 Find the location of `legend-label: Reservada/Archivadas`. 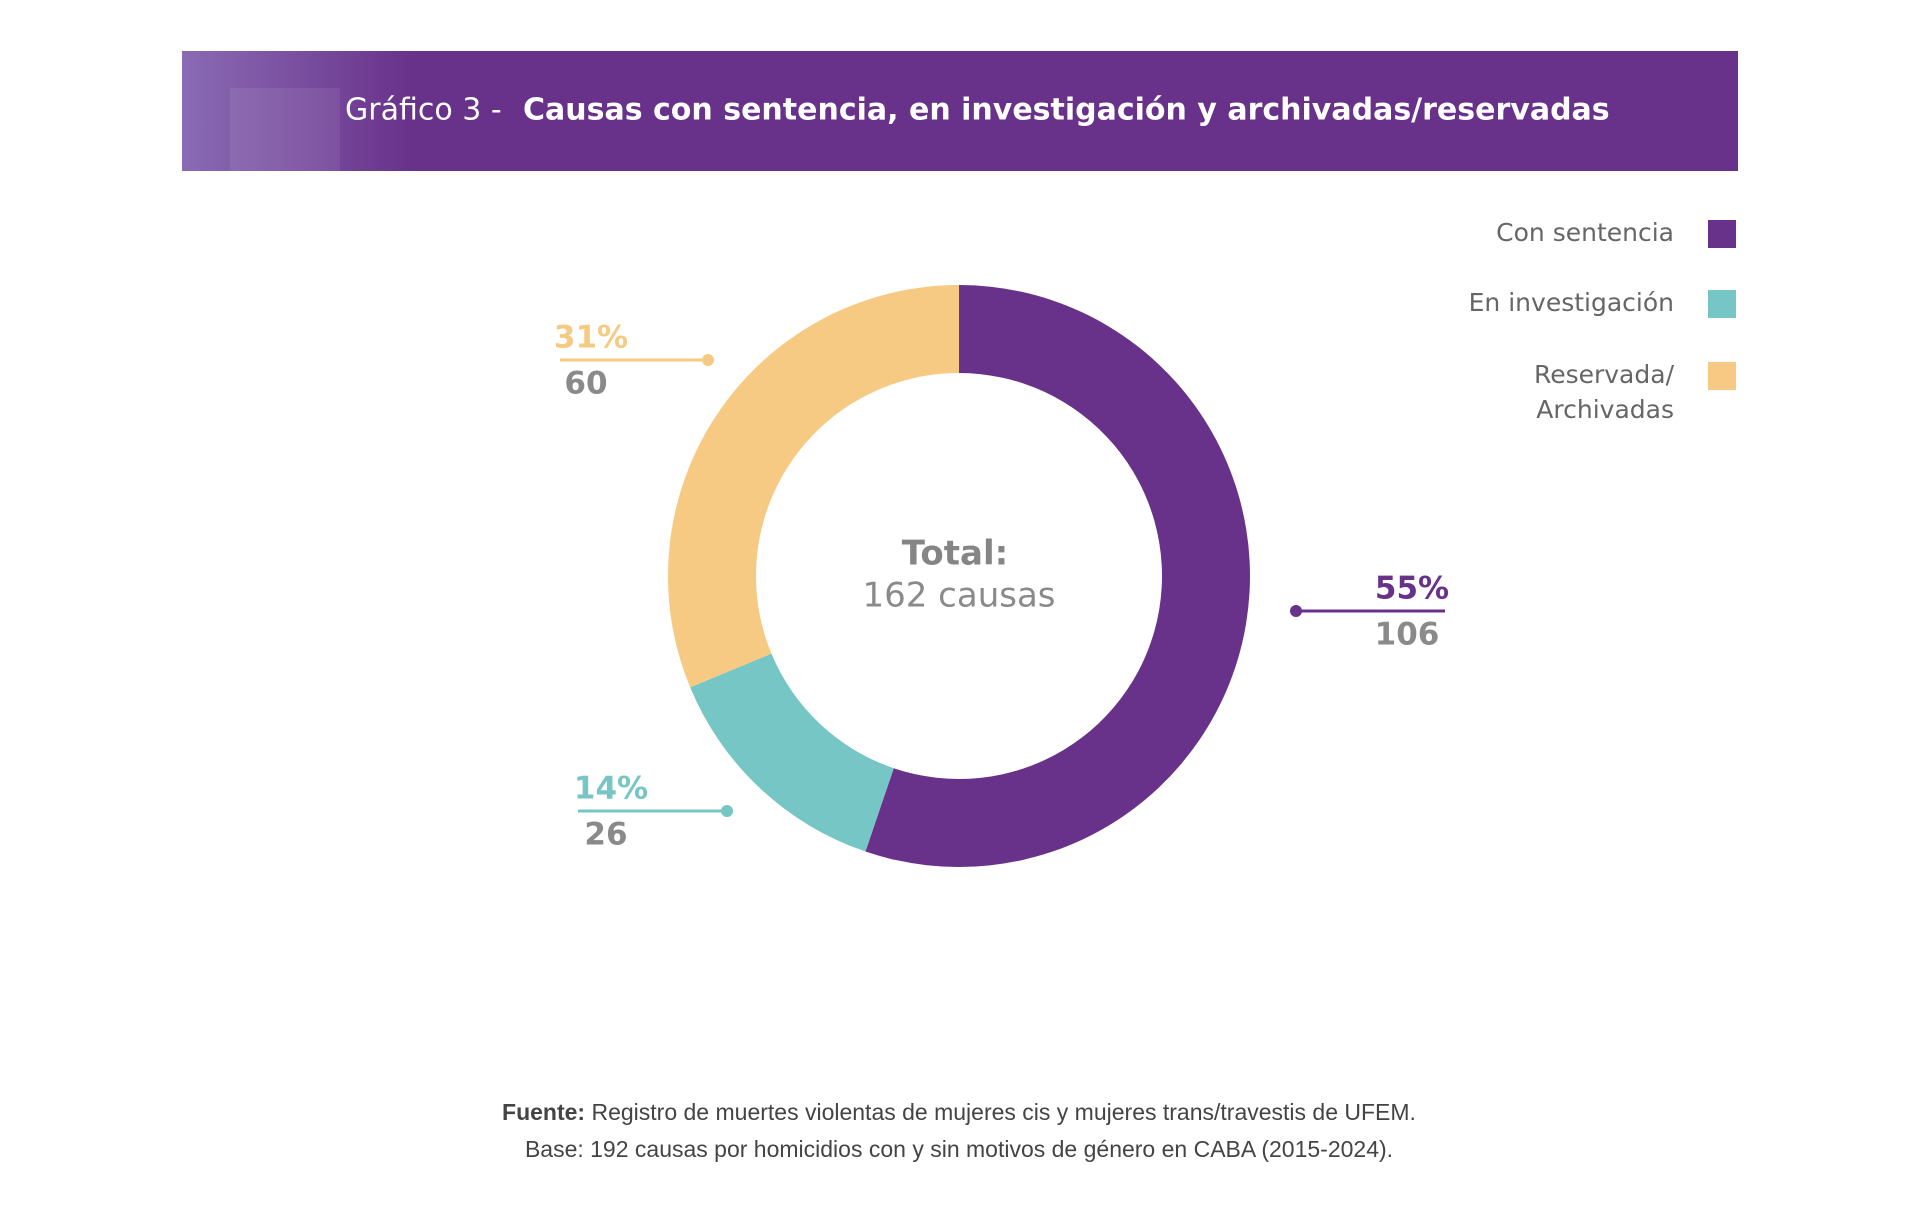

legend-label: Reservada/Archivadas is located at coordinates (1604, 392).